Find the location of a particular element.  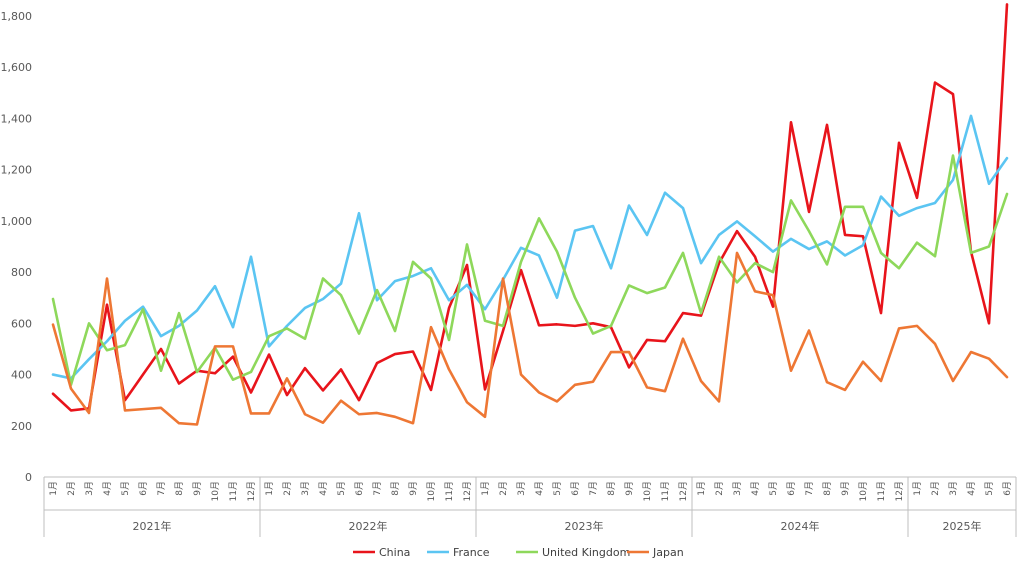

legend: China France United Kingdom Japan is located at coordinates (518, 552).